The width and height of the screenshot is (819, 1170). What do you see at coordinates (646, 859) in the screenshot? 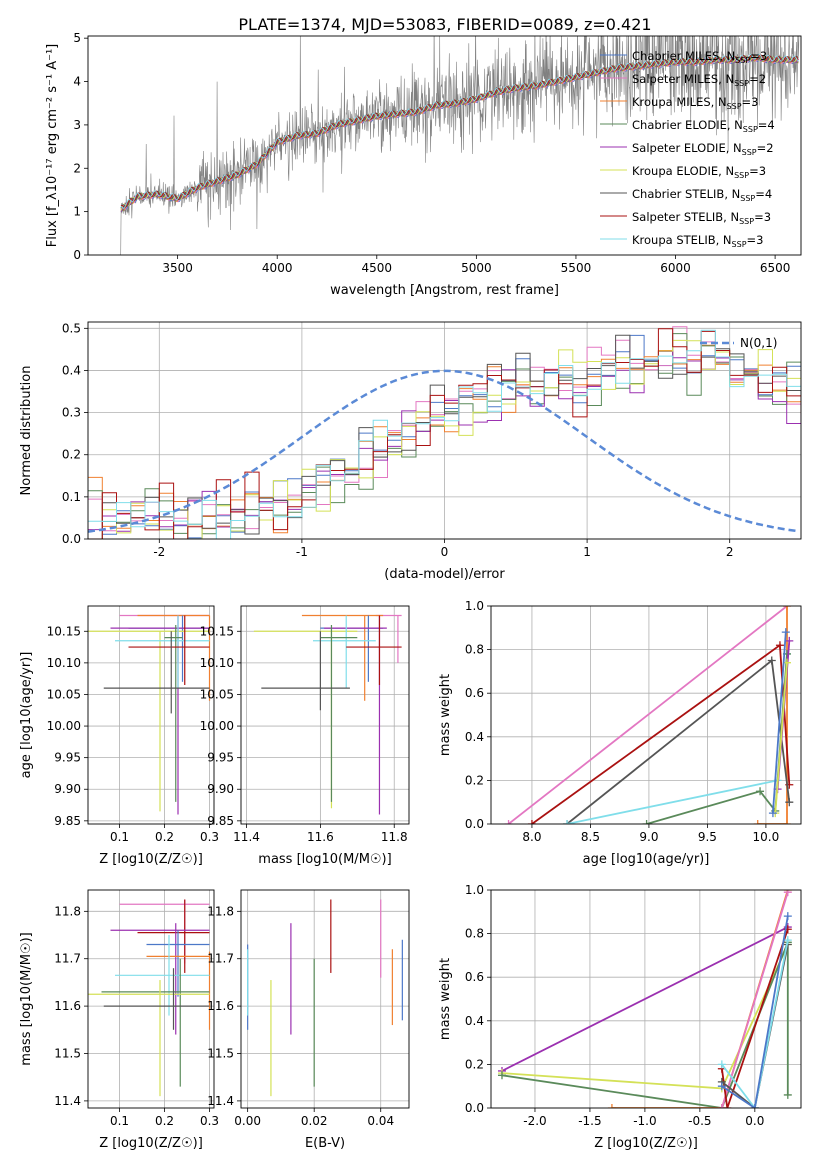
I see `x-axis-label: age [log10(age/yr)]` at bounding box center [646, 859].